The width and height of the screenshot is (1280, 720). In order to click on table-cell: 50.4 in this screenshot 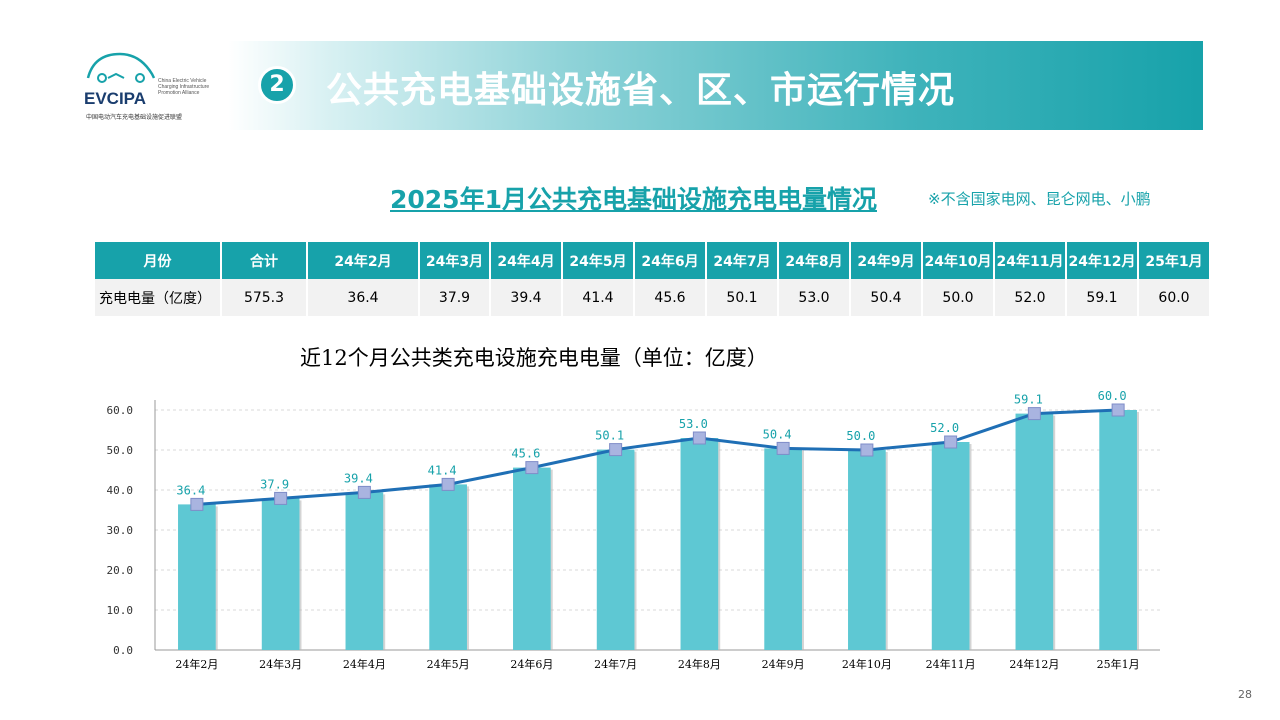, I will do `click(886, 297)`.